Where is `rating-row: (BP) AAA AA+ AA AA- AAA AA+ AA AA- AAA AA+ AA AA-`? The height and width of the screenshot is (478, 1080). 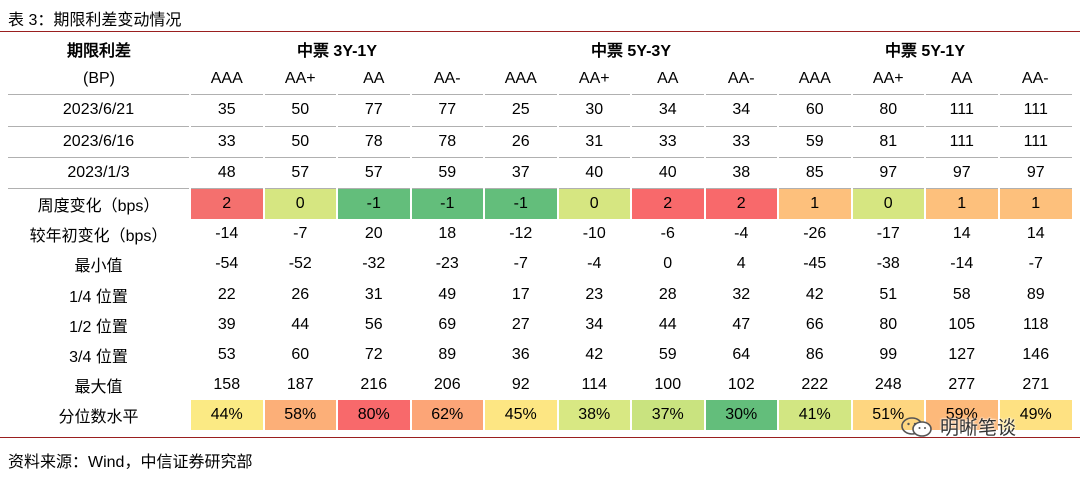 rating-row: (BP) AAA AA+ AA AA- AAA AA+ AA AA- AAA AA+ AA AA- is located at coordinates (540, 80).